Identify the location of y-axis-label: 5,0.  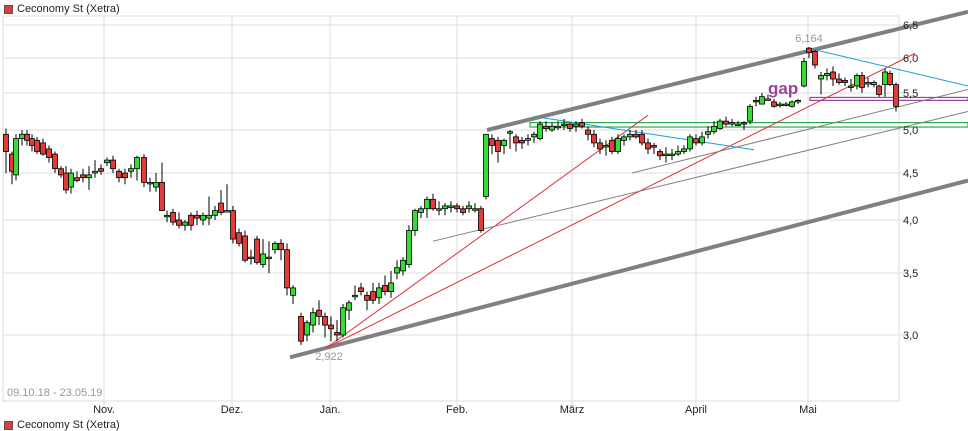
(910, 131).